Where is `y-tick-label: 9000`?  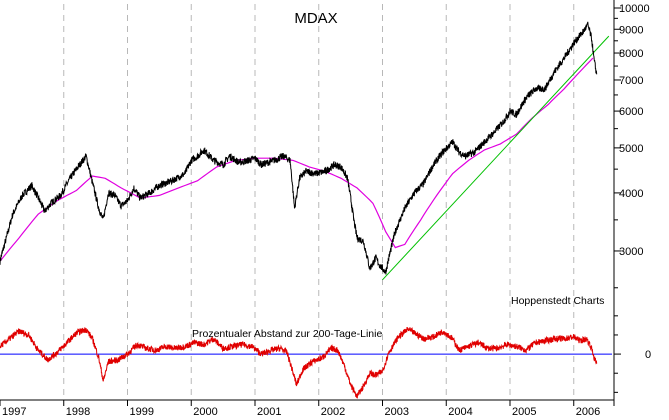 y-tick-label: 9000 is located at coordinates (631, 30).